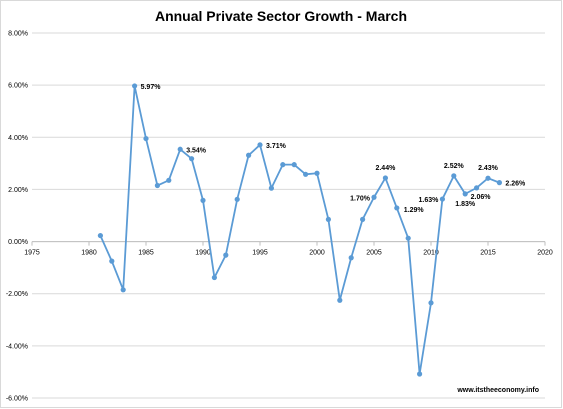  Describe the element at coordinates (151, 87) in the screenshot. I see `data-label: 5.97%` at that location.